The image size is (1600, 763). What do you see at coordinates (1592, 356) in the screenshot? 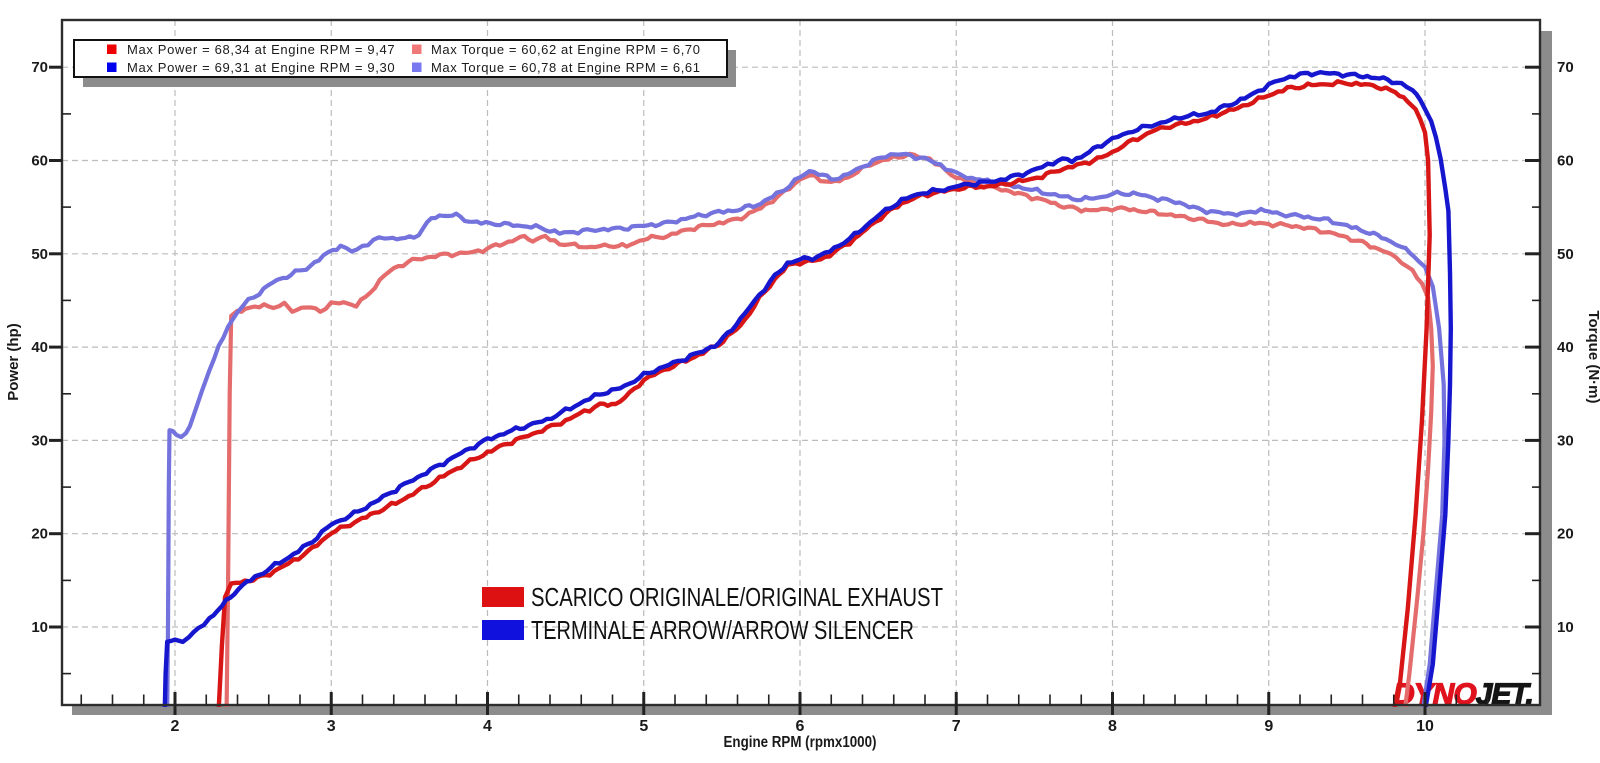
I see `svg-text: Torque (N·m)` at bounding box center [1592, 356].